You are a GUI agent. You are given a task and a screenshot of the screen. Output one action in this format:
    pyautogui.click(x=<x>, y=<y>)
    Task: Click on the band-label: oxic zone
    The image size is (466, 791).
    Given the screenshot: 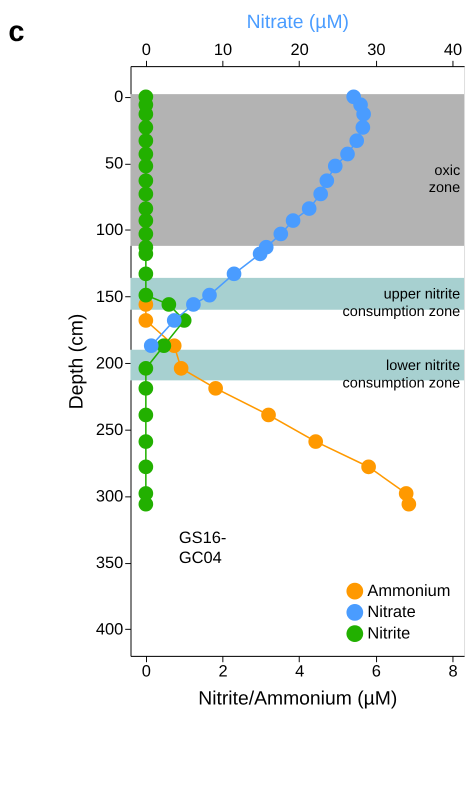 What is the action you would take?
    pyautogui.click(x=444, y=179)
    